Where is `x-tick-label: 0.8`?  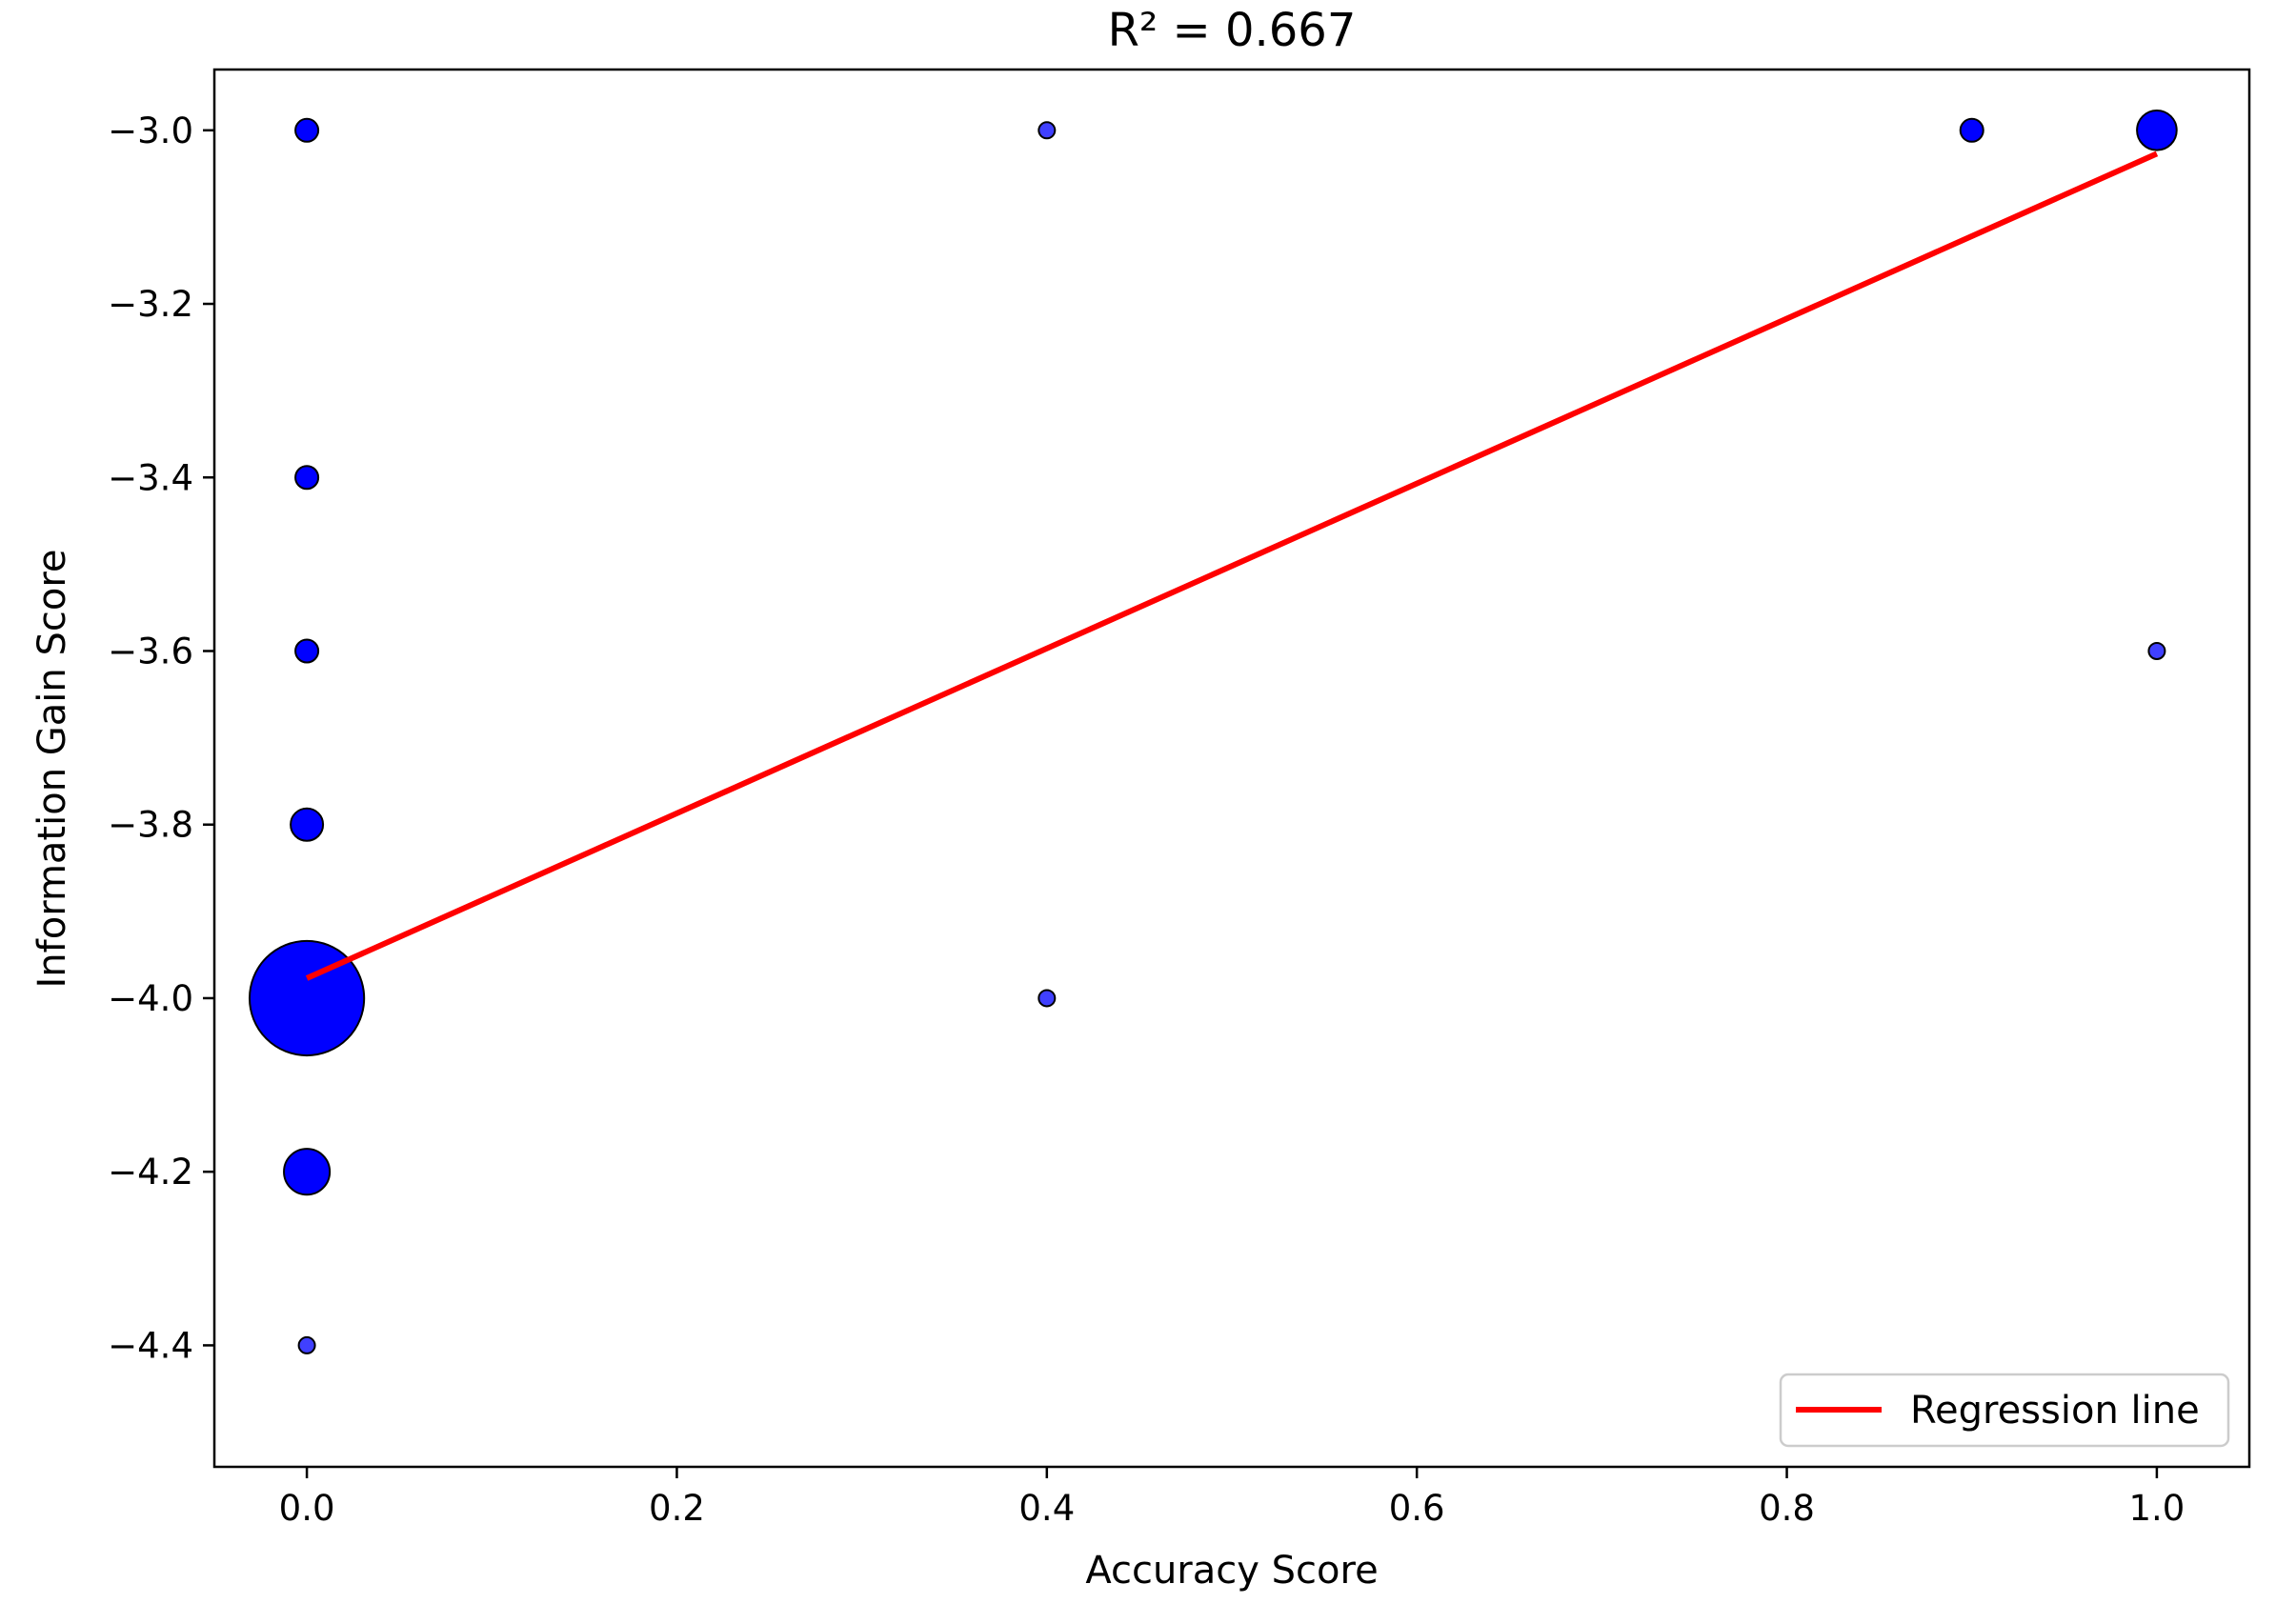
x-tick-label: 0.8 is located at coordinates (1787, 1508).